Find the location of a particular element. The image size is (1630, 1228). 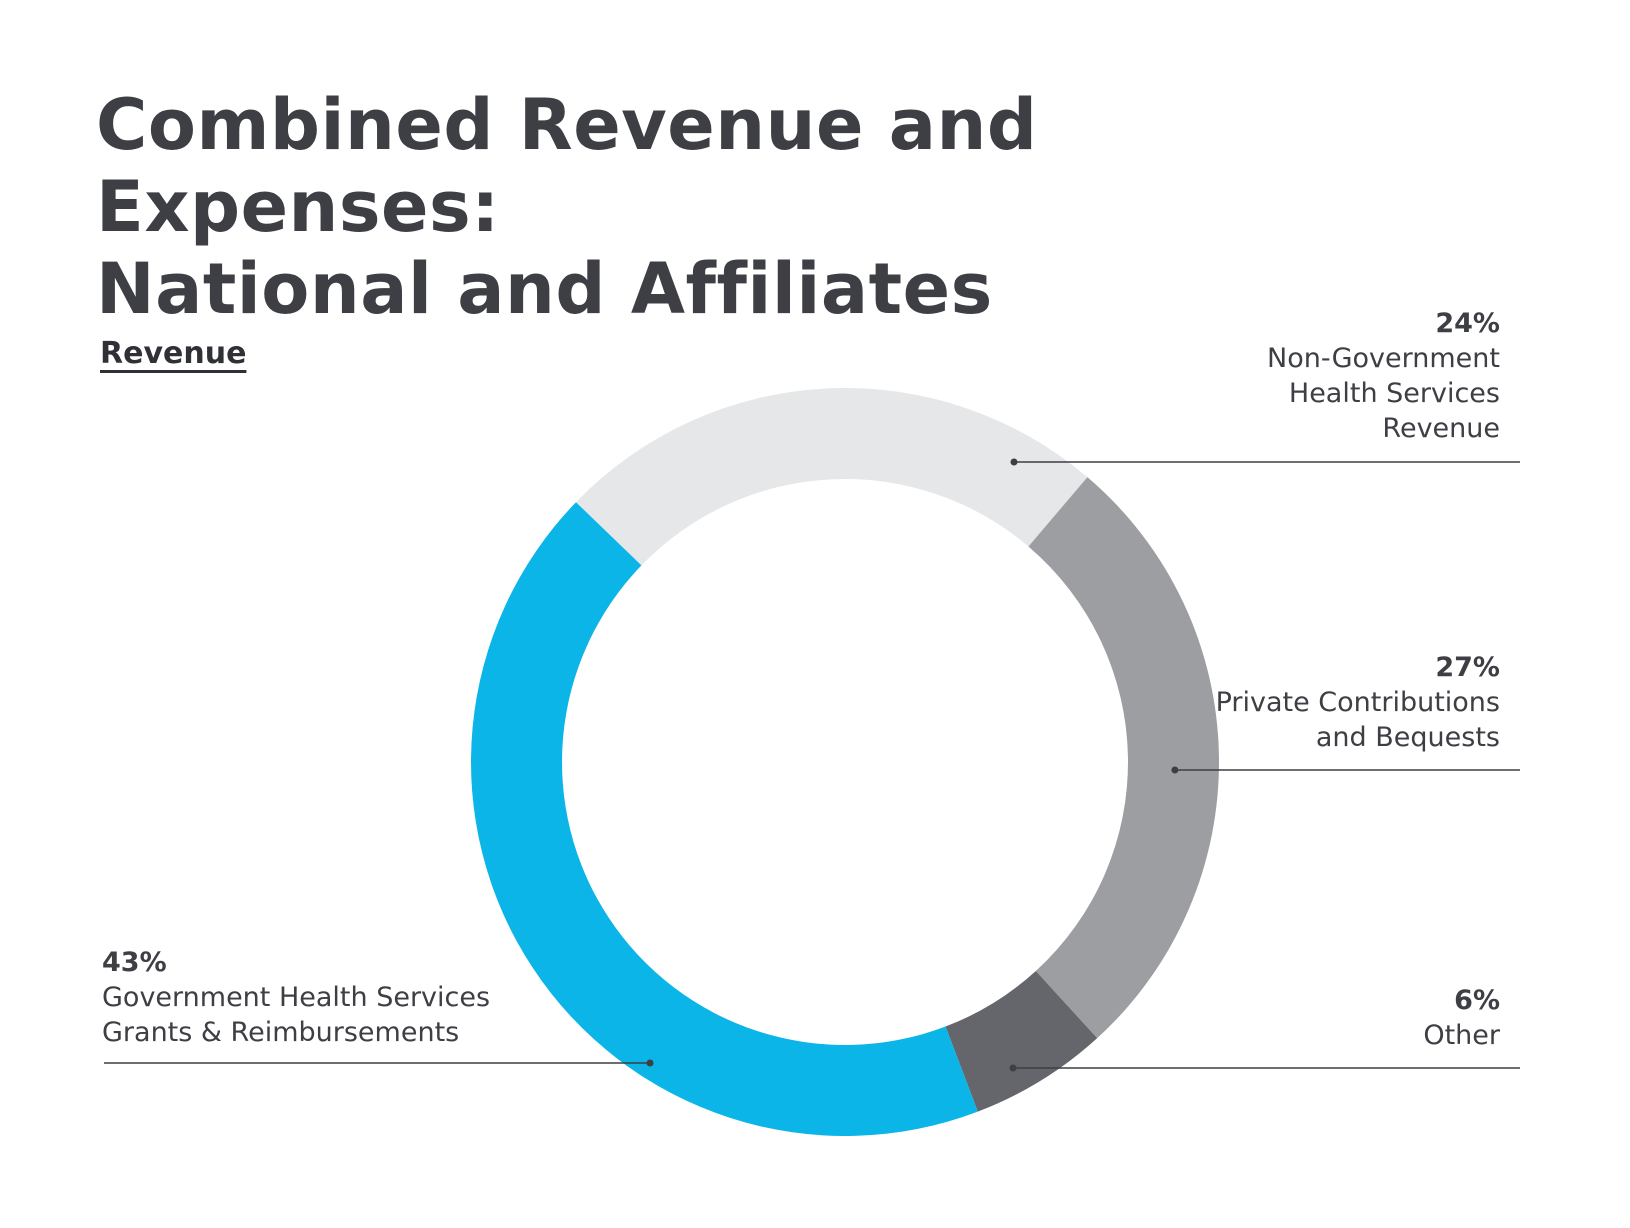

callout-other-label: Other is located at coordinates (1461, 1035).